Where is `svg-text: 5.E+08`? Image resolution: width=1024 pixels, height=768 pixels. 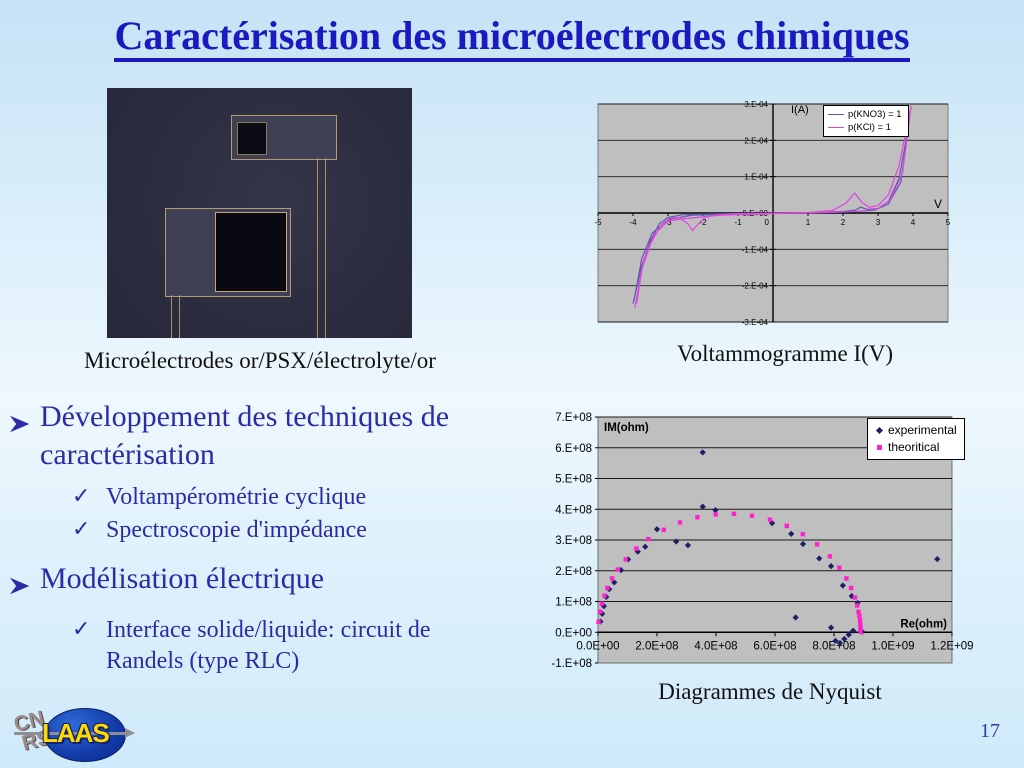
svg-text: 5.E+08 is located at coordinates (573, 480).